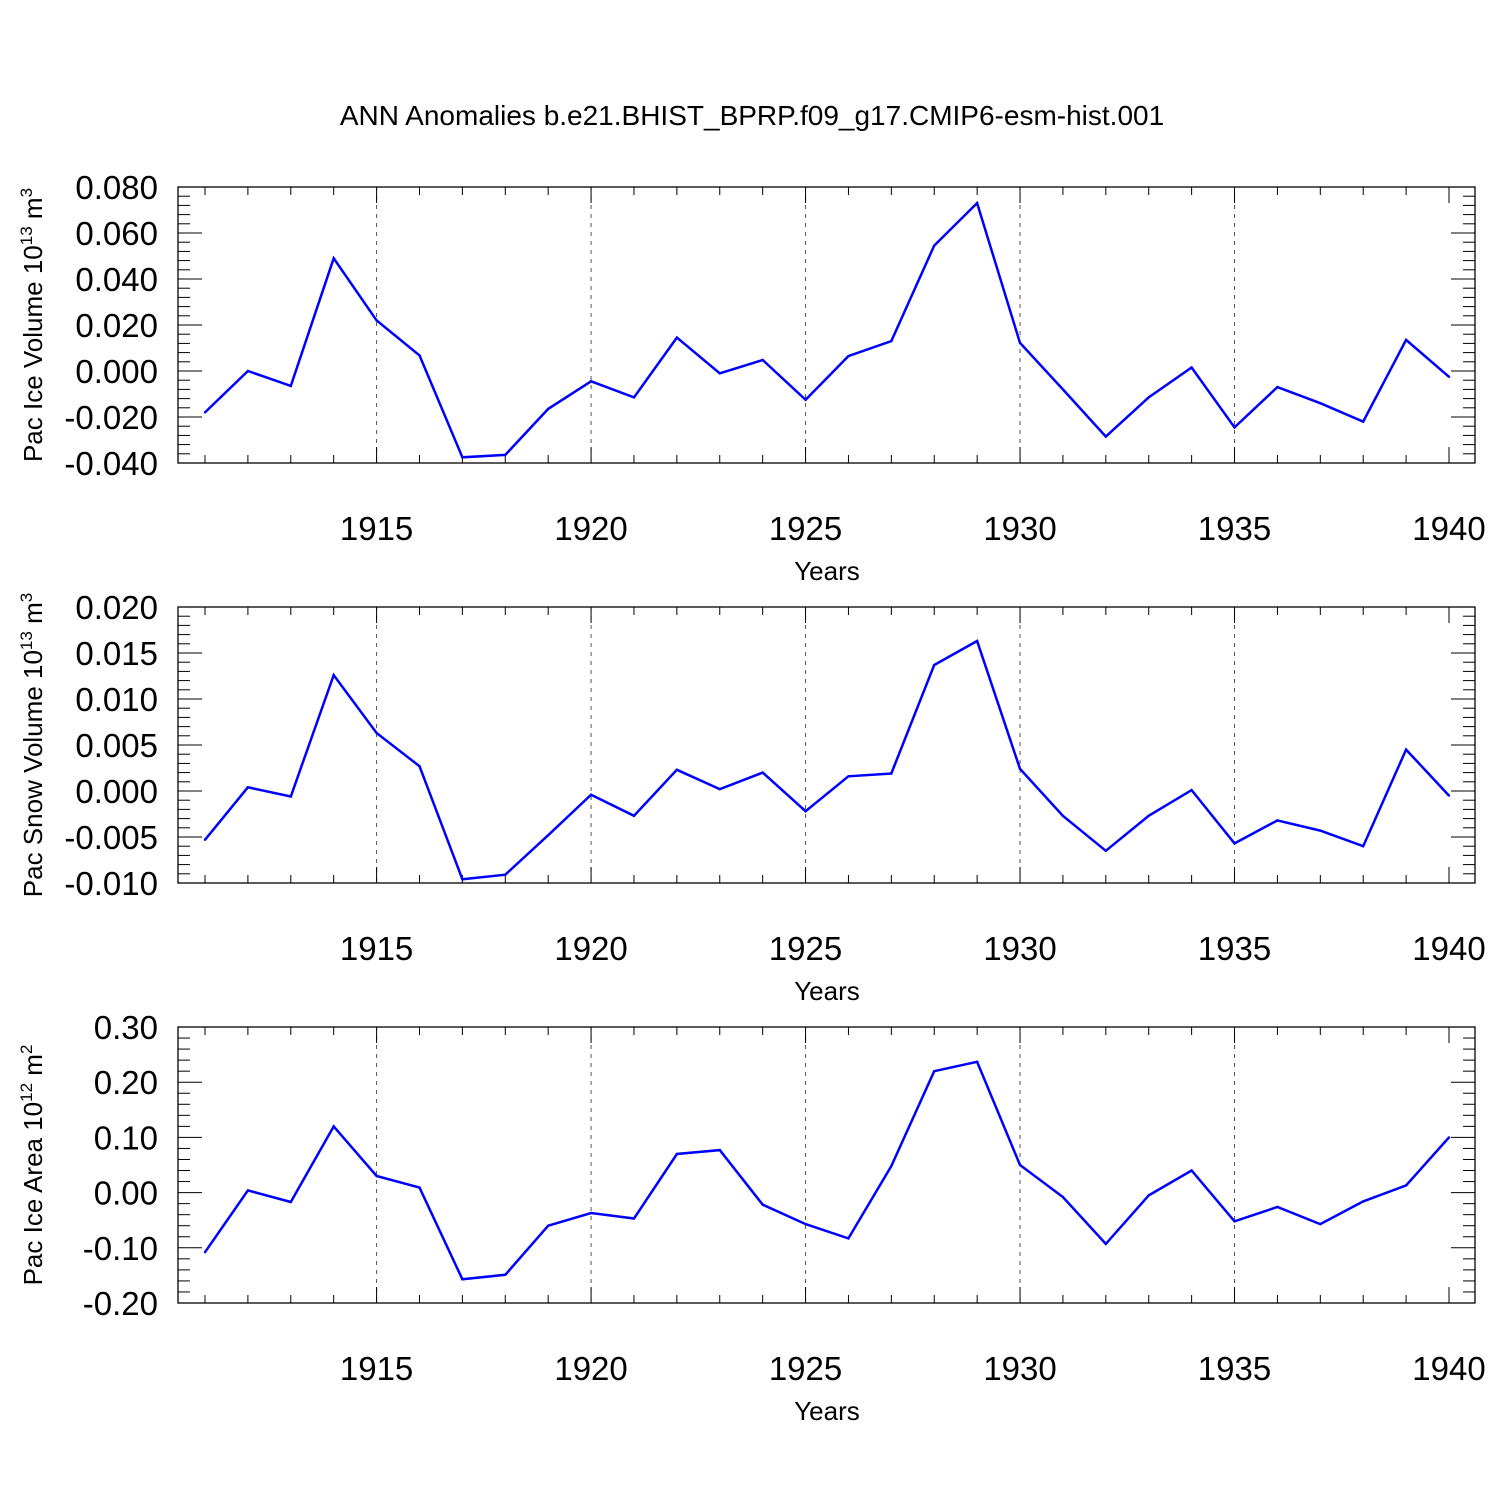  What do you see at coordinates (805, 528) in the screenshot?
I see `x-tick-label: 1925` at bounding box center [805, 528].